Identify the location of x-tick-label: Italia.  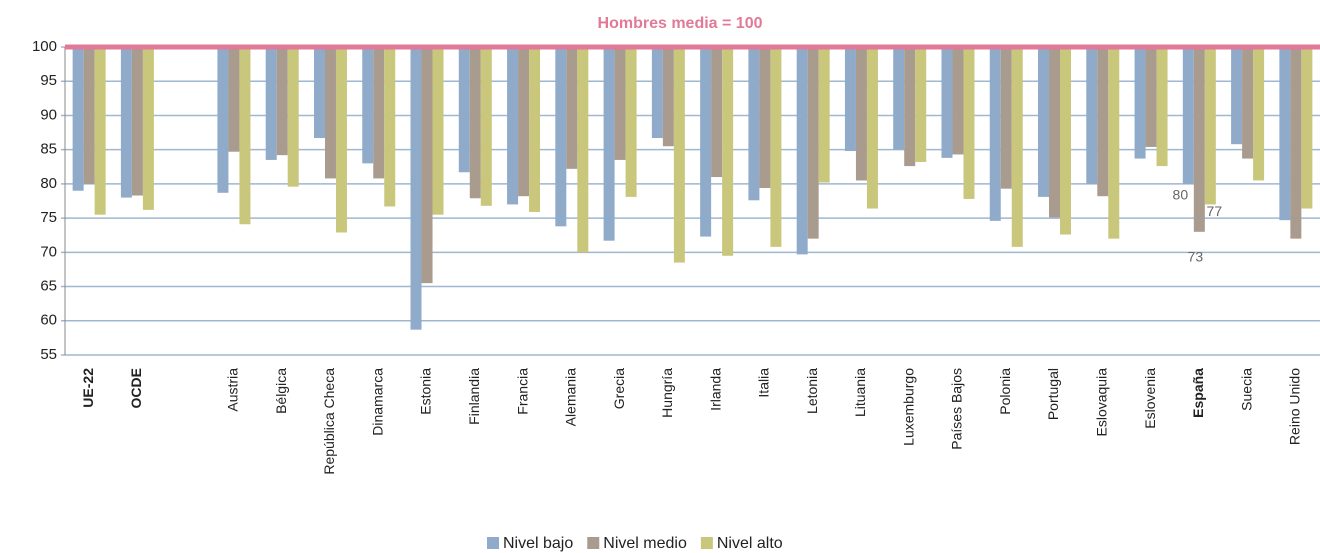
(764, 383).